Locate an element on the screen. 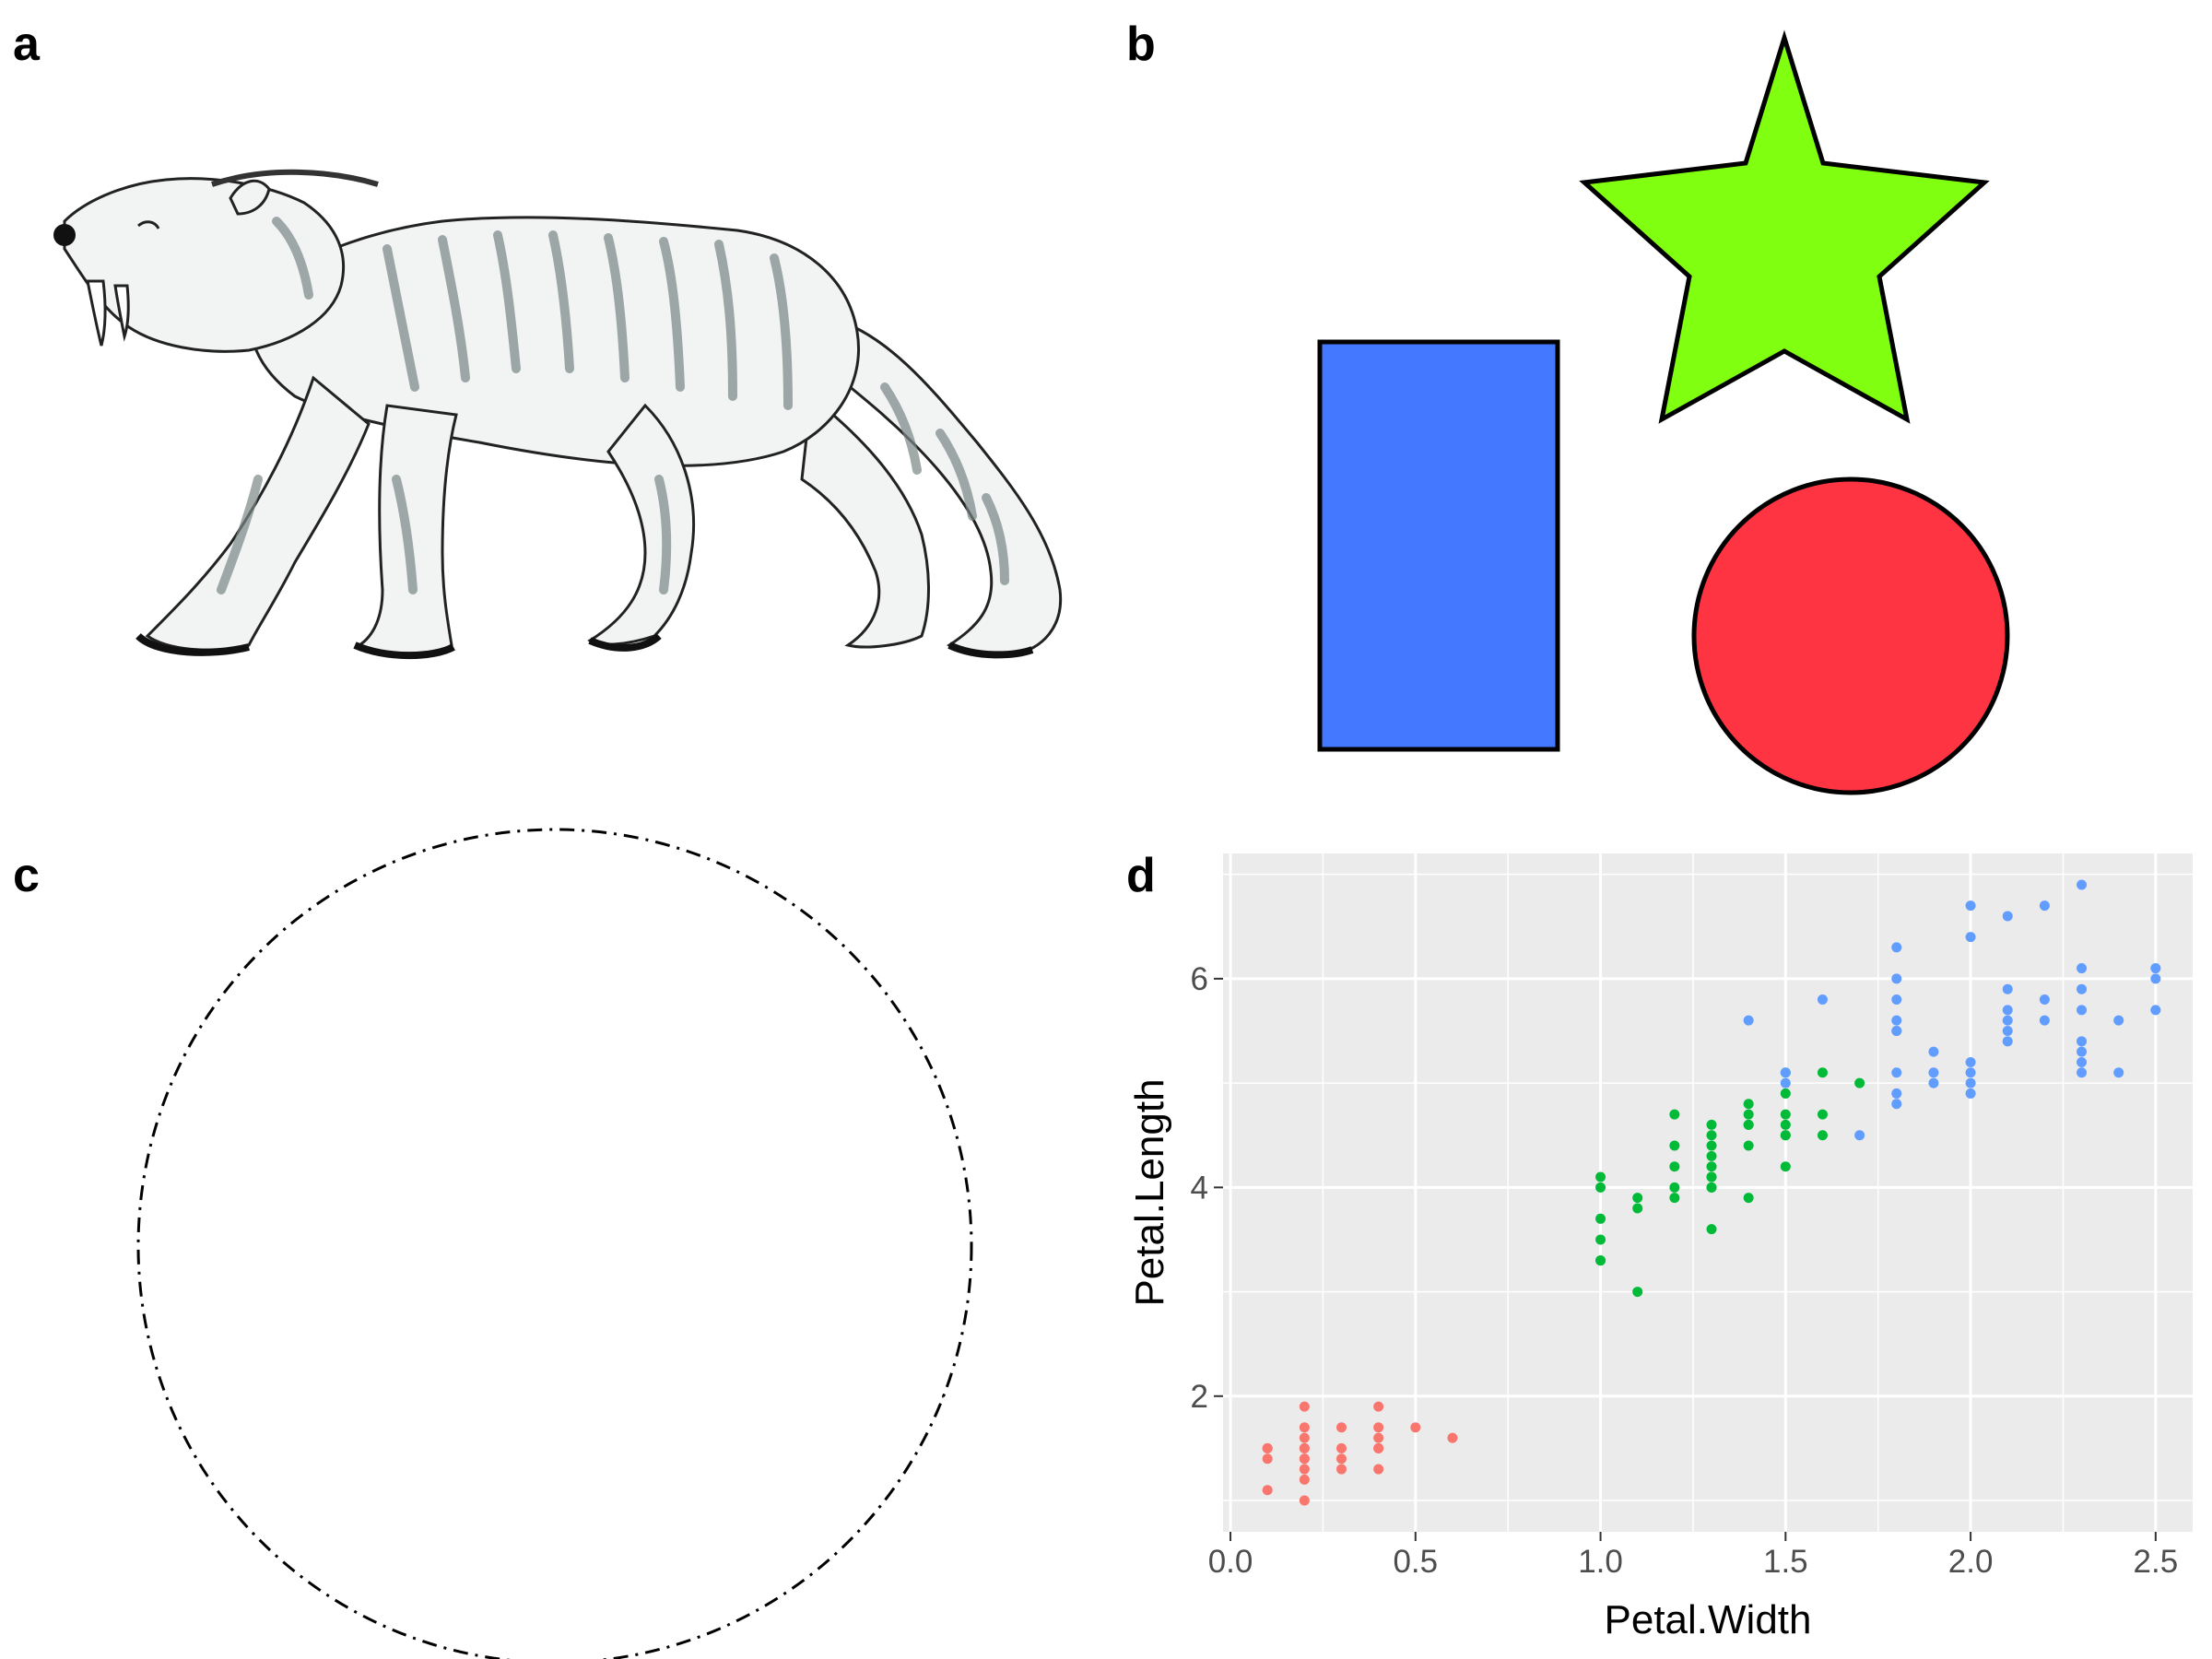 This screenshot has width=2212, height=1659. y-axis-ticks: 2 4 6 is located at coordinates (1207, 1188).